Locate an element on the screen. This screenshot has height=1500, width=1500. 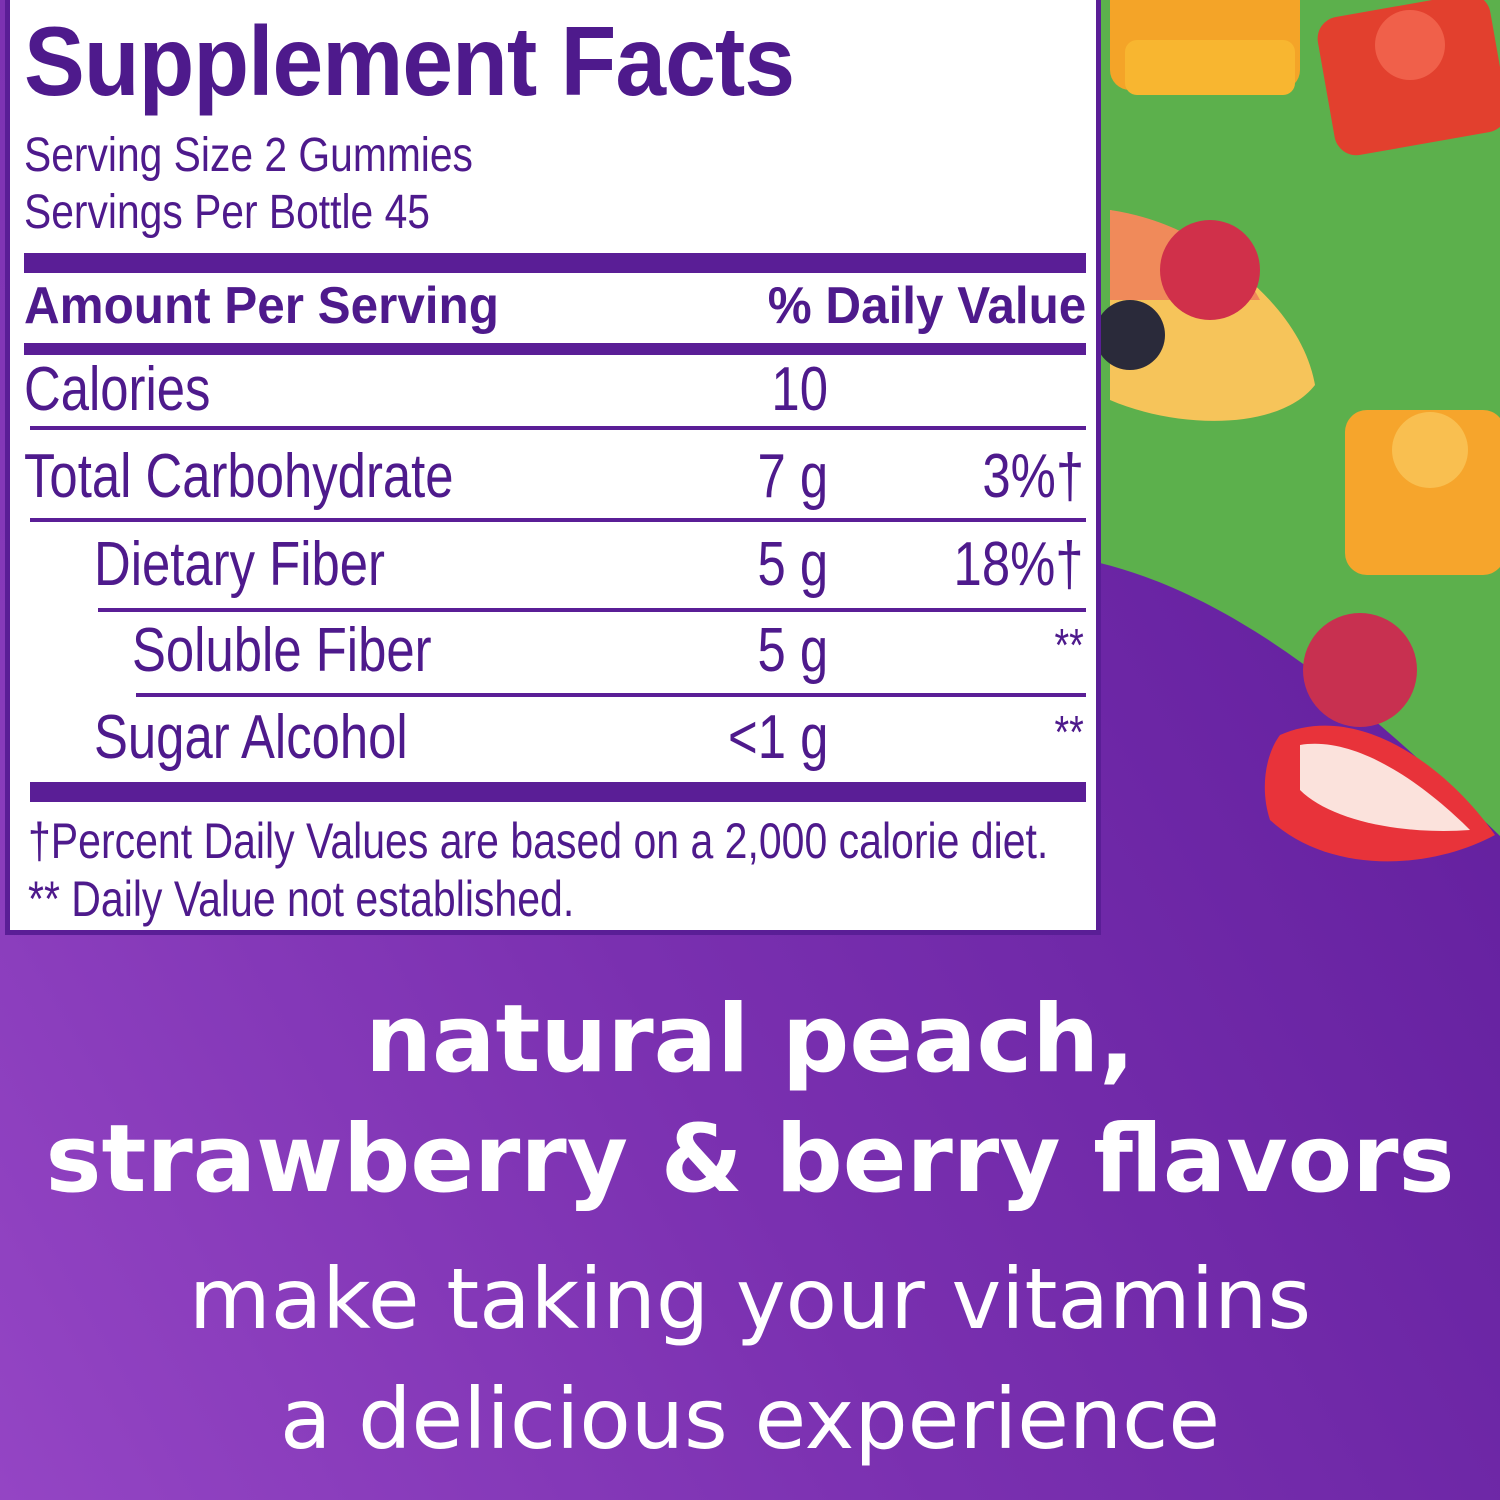
servings-per-bottle: Servings Per Bottle 45 is located at coordinates (227, 212).